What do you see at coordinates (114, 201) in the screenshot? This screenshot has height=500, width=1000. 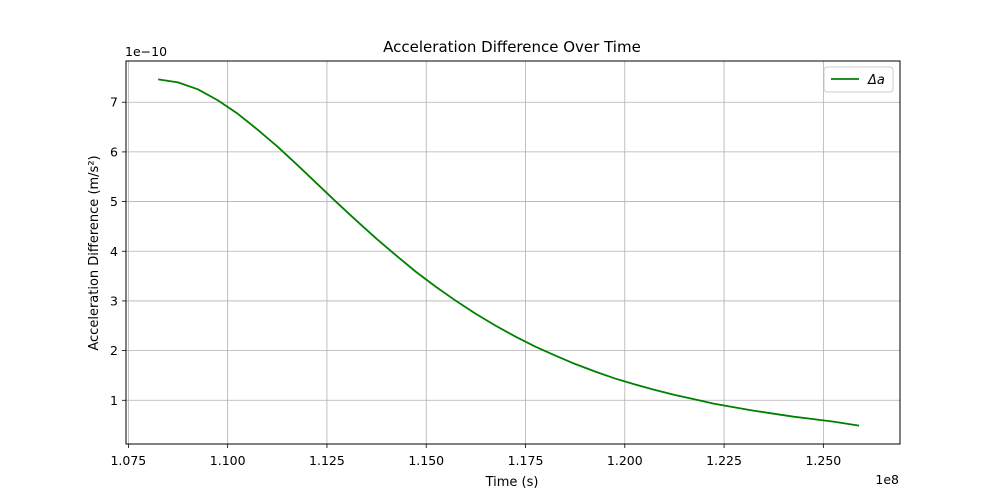 I see `y-tick-label: 5` at bounding box center [114, 201].